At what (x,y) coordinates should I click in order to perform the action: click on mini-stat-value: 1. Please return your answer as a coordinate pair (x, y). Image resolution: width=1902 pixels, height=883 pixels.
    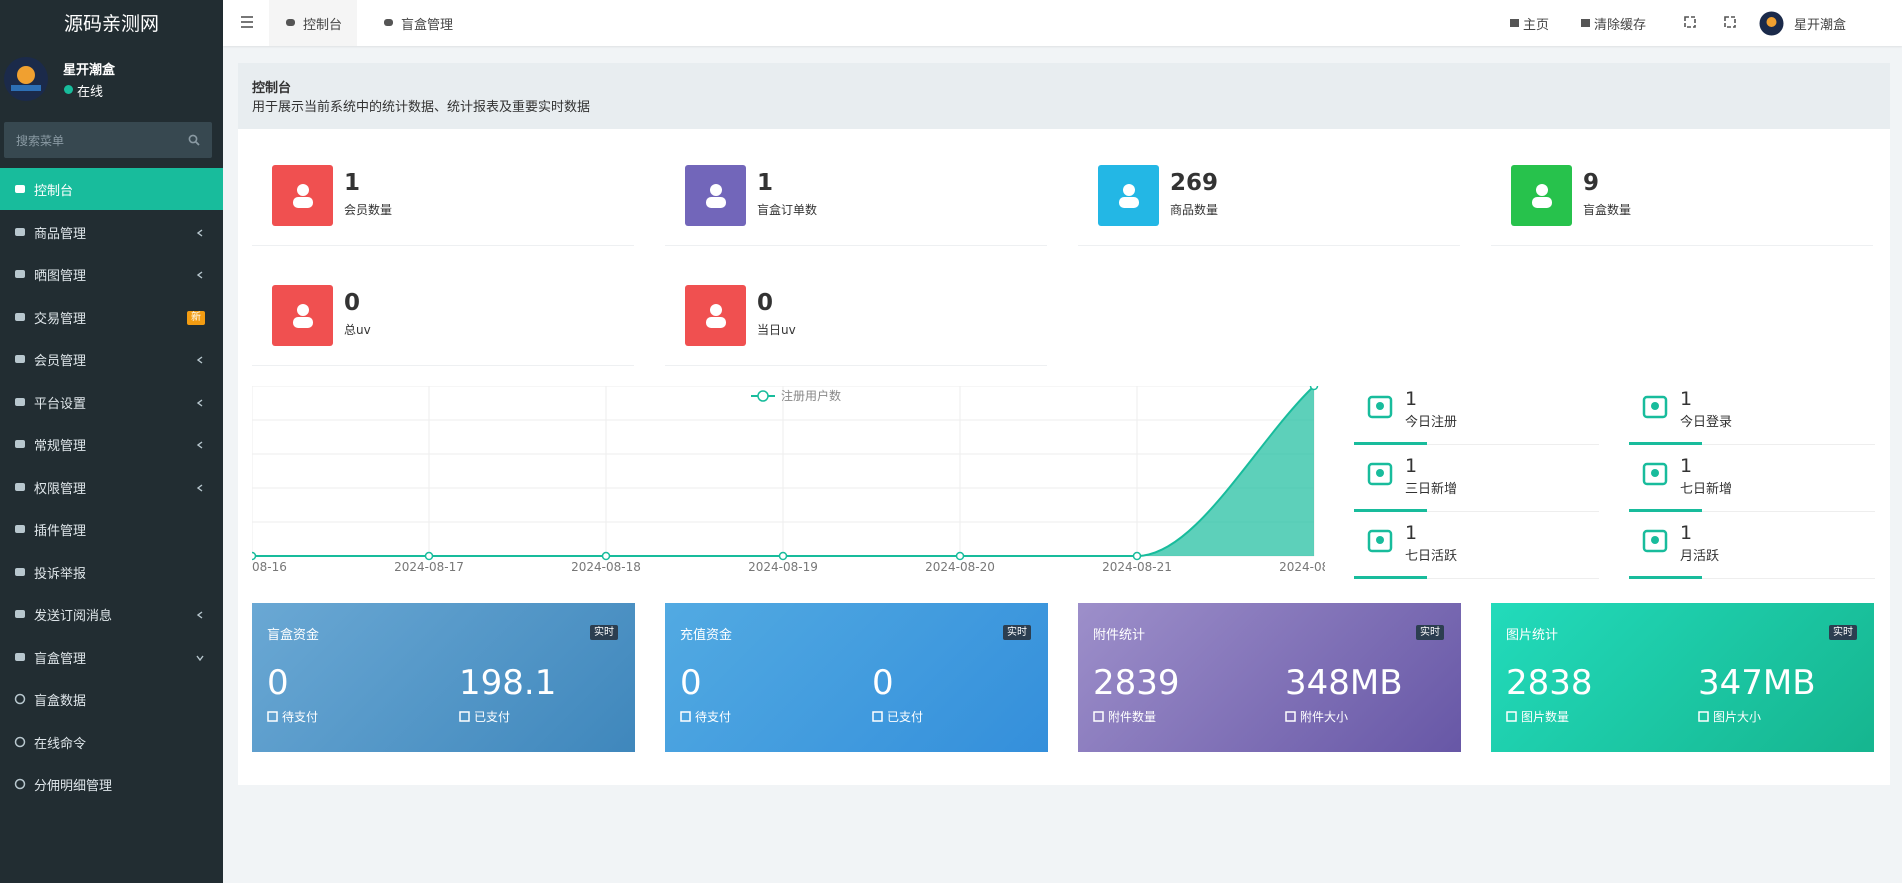
    Looking at the image, I should click on (1686, 399).